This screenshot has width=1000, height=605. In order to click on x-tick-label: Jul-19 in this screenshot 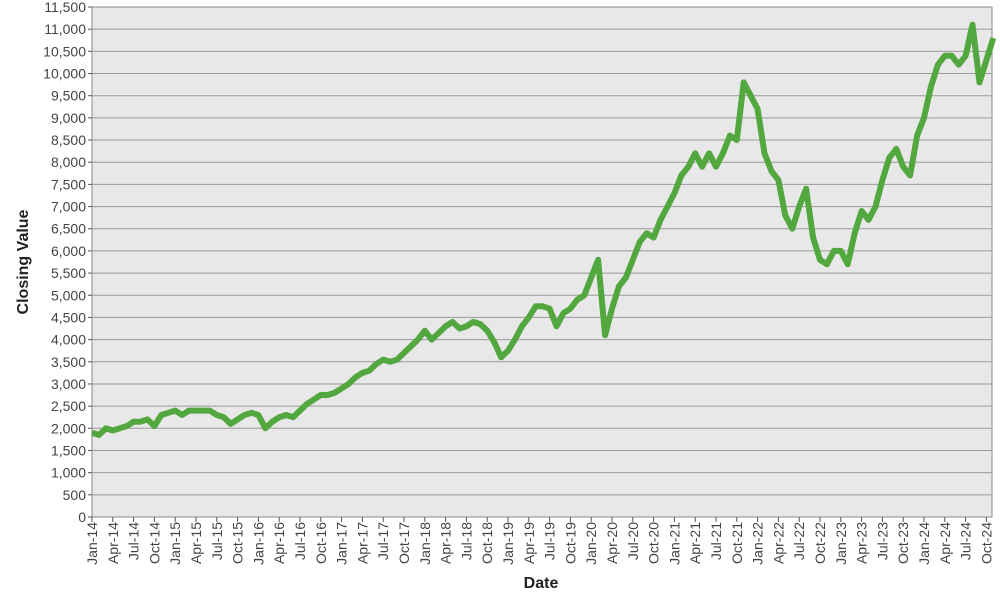, I will do `click(550, 541)`.